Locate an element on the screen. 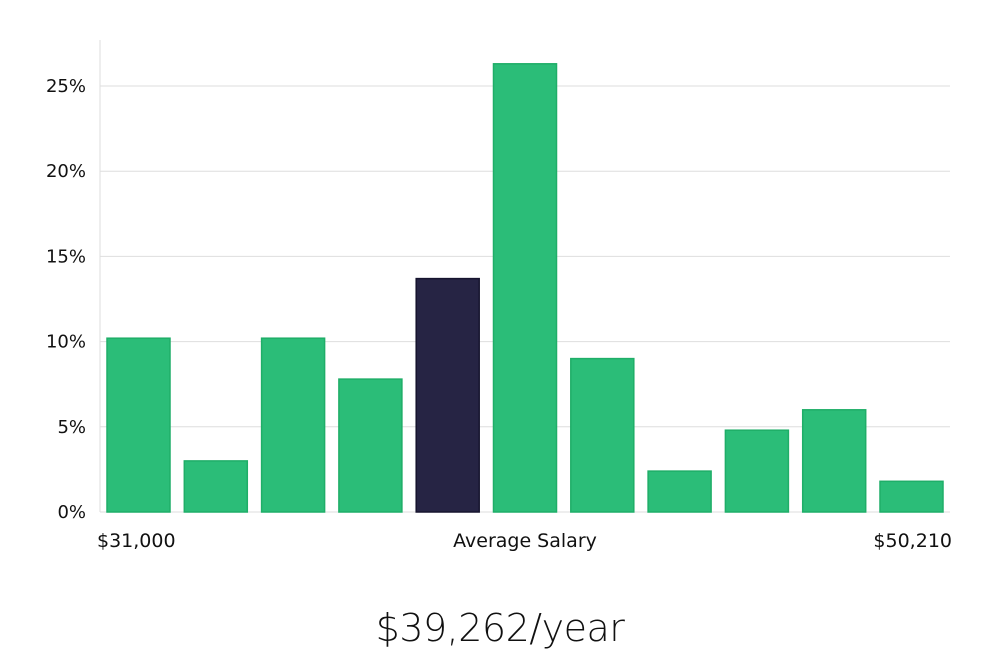 The width and height of the screenshot is (1000, 660). average-salary-value: $39,262/year is located at coordinates (500, 628).